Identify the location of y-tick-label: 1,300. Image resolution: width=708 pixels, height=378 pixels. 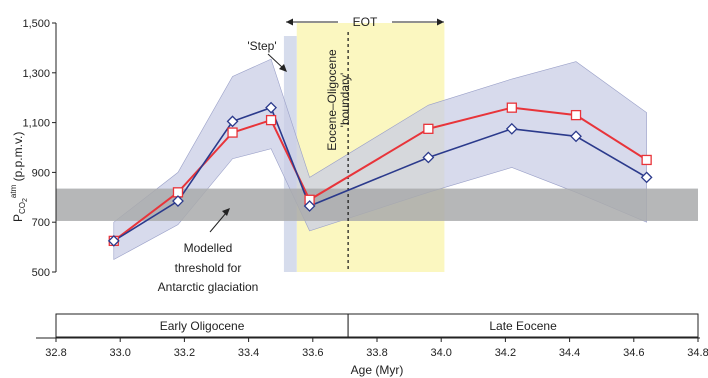
(36, 74).